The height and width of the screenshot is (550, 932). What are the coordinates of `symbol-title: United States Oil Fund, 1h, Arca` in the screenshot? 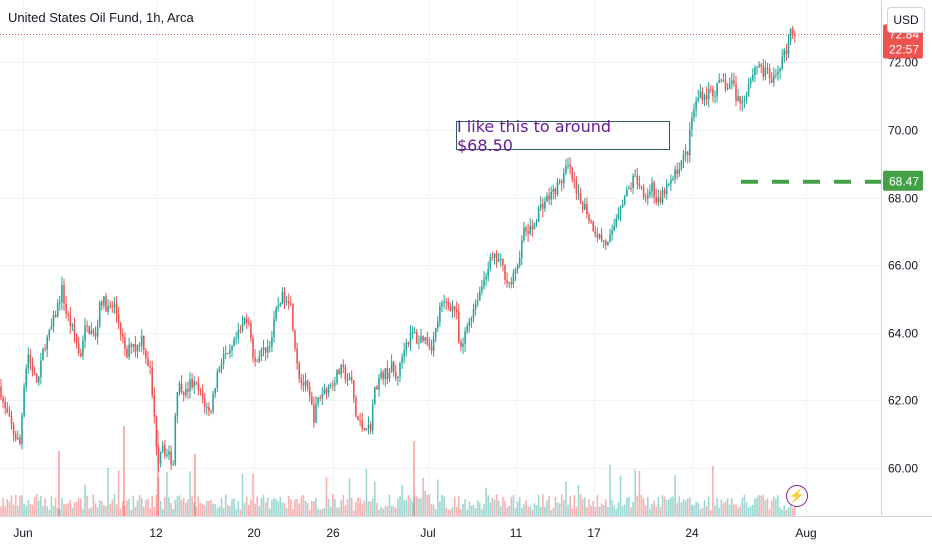 It's located at (101, 17).